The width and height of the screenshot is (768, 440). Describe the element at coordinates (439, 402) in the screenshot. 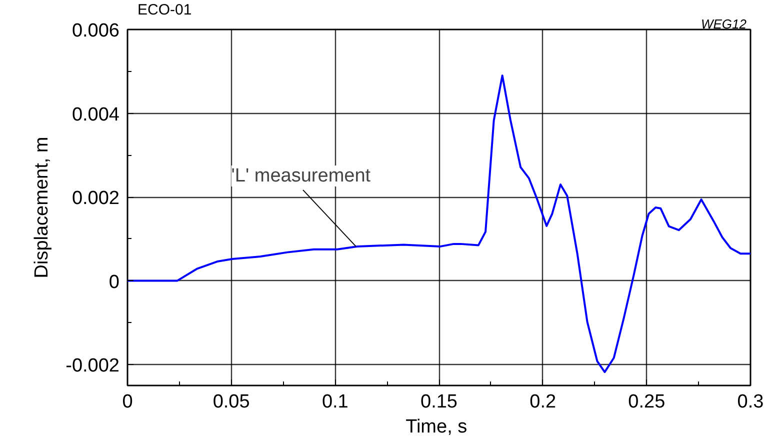

I see `x-tick-label: 0.15` at that location.